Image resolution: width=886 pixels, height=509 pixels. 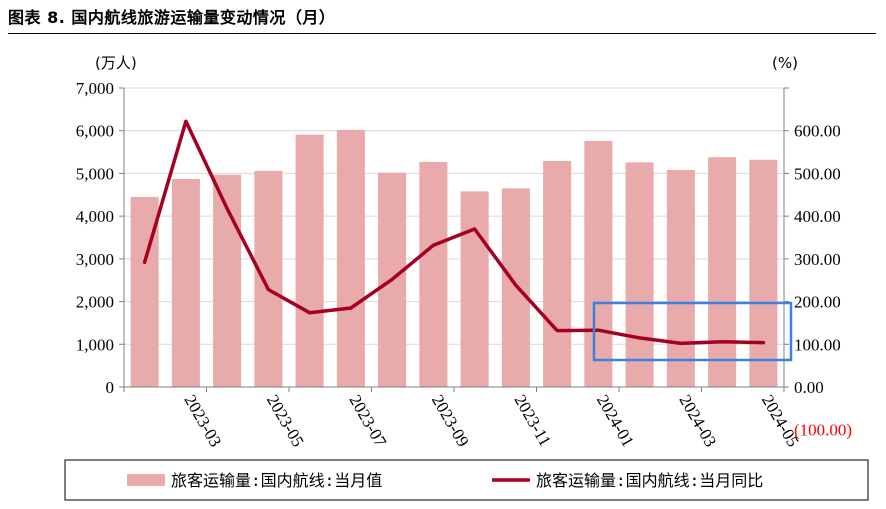 I want to click on highlight-box, so click(x=692, y=331).